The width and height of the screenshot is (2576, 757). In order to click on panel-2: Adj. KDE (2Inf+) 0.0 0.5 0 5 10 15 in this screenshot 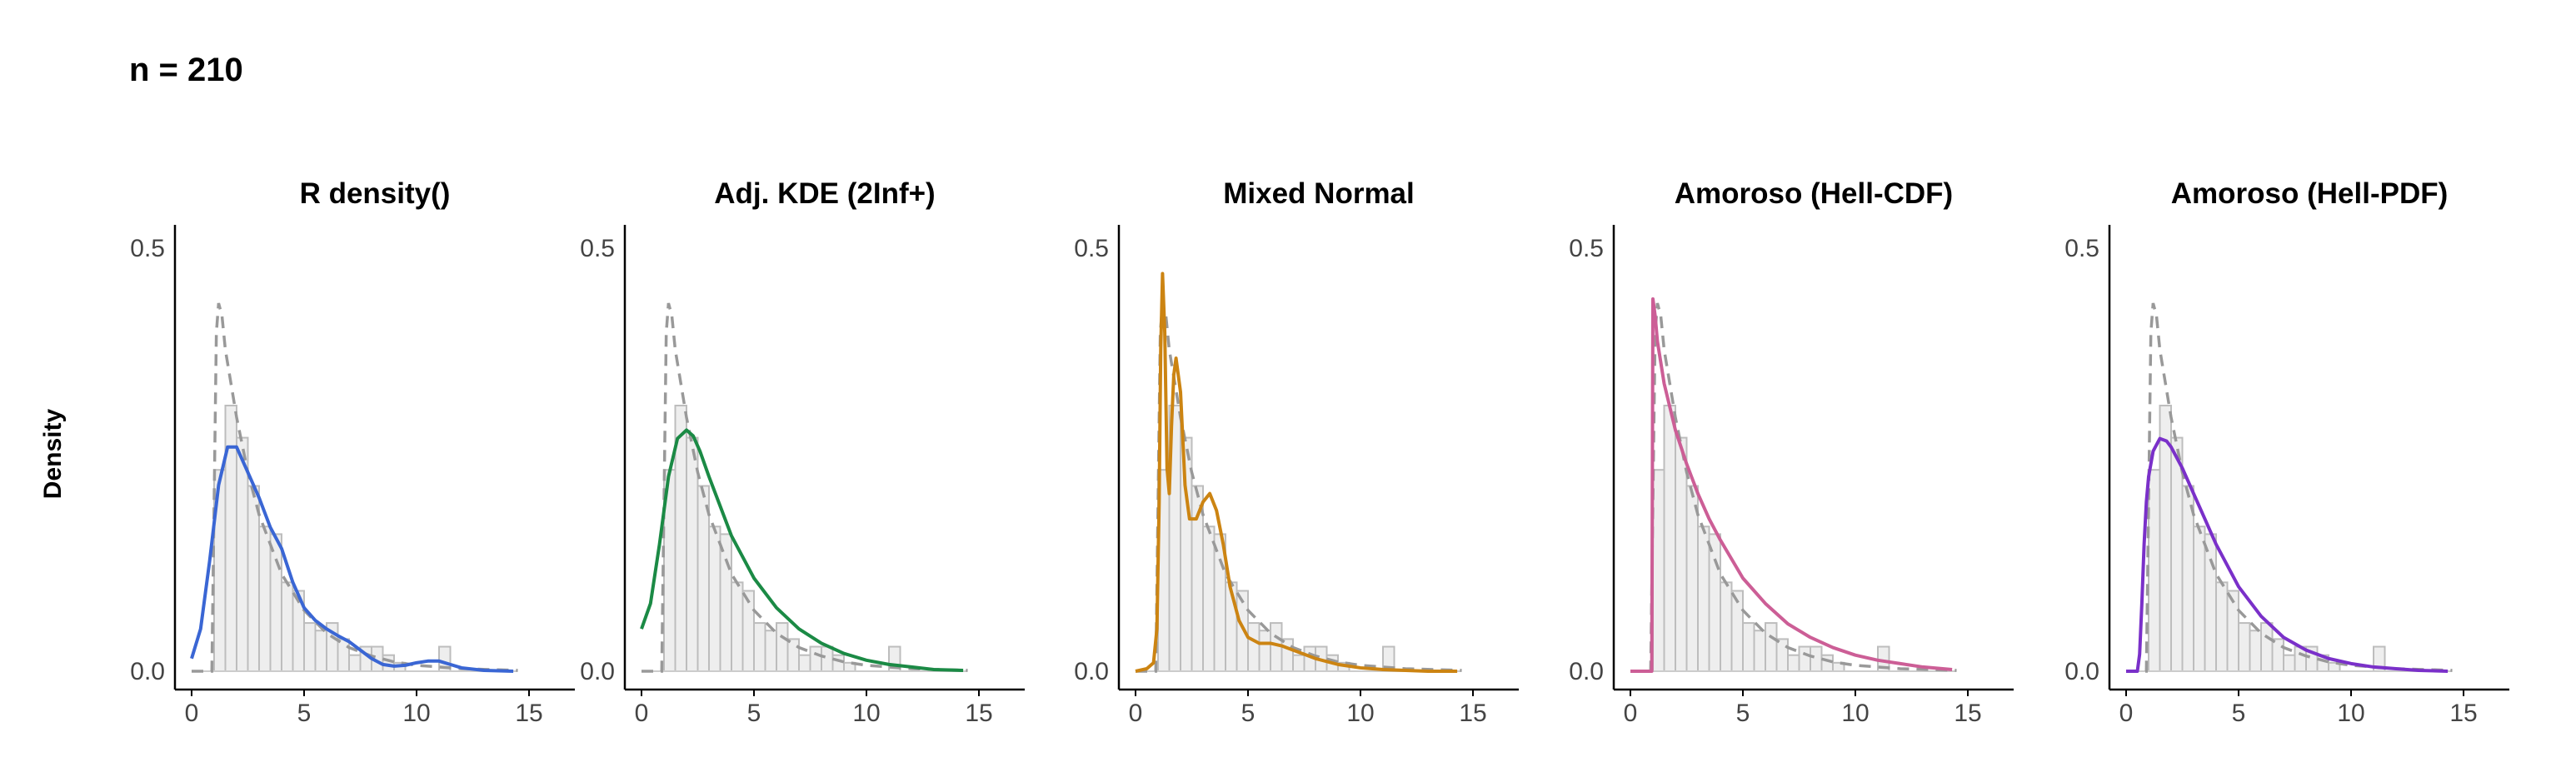, I will do `click(802, 452)`.